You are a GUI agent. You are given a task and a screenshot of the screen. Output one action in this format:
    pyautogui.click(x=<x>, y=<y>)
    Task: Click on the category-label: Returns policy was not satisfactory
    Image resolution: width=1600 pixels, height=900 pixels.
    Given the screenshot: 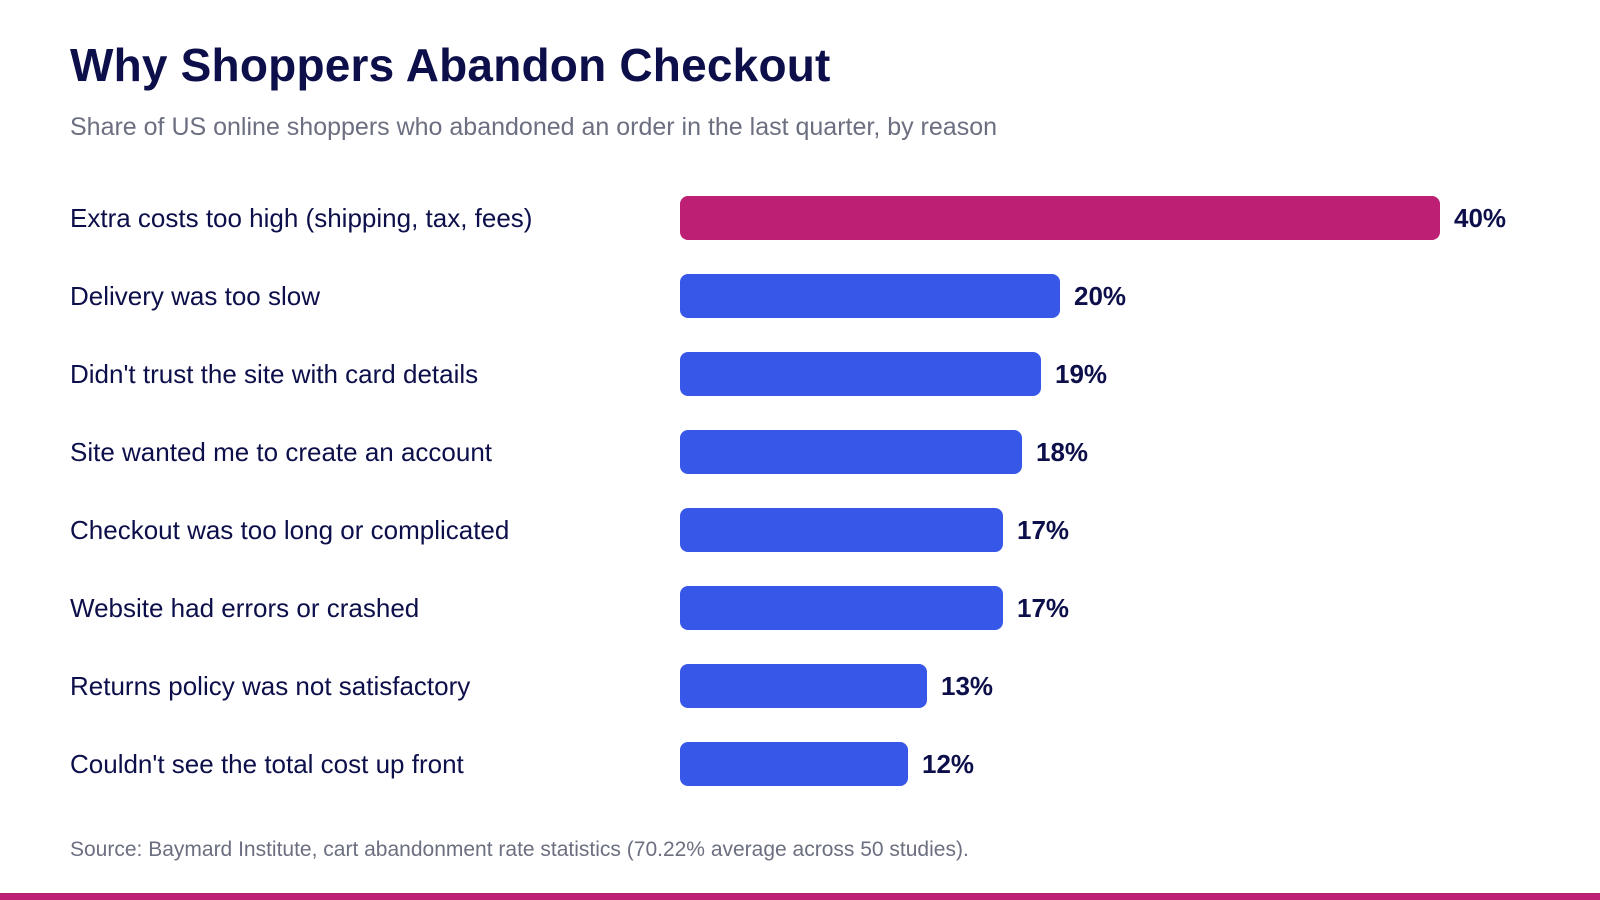 What is the action you would take?
    pyautogui.click(x=270, y=686)
    